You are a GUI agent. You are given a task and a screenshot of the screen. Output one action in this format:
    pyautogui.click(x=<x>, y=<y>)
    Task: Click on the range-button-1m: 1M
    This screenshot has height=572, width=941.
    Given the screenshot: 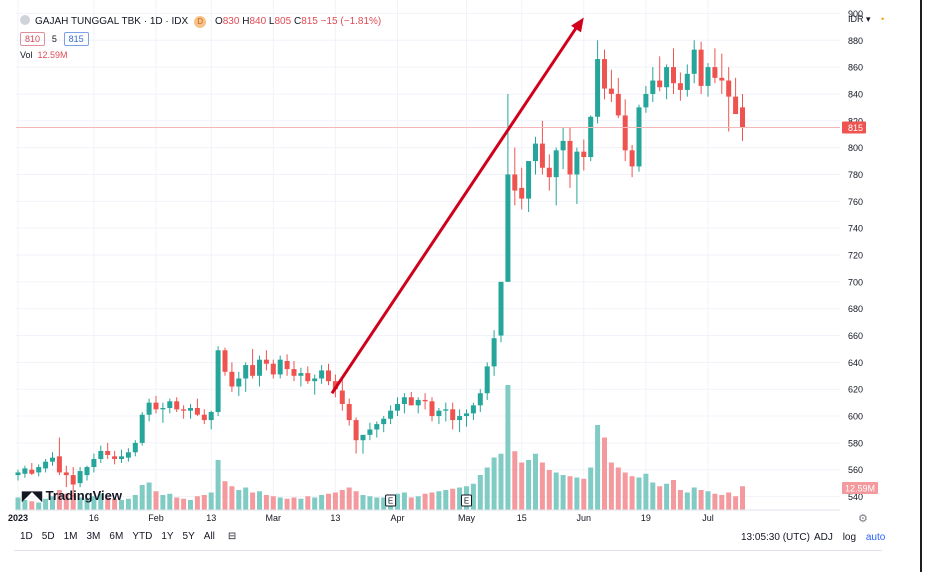 What is the action you would take?
    pyautogui.click(x=70, y=536)
    